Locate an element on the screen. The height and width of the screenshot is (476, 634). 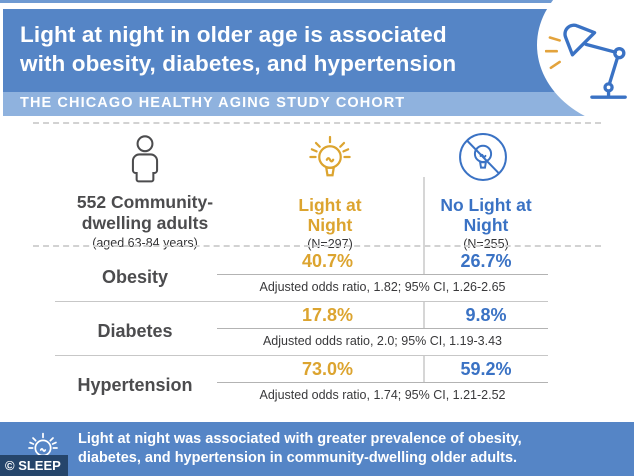
light-at-night-column-header: Light at Night (N=297) is located at coordinates (330, 223).